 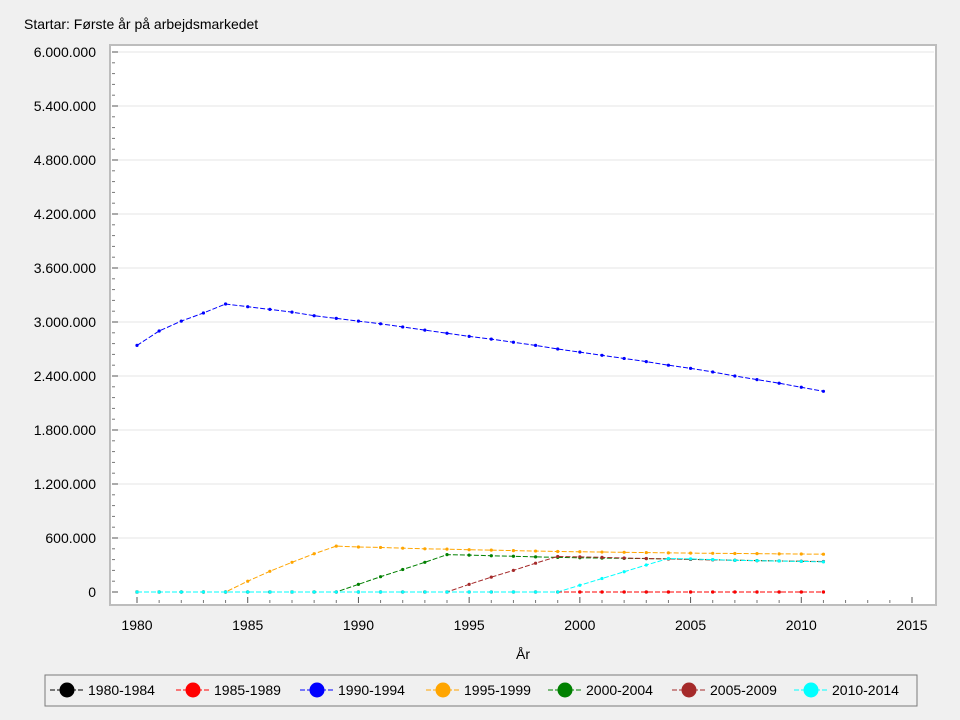 I want to click on y-tick-label: 5.400.000, so click(x=65, y=106).